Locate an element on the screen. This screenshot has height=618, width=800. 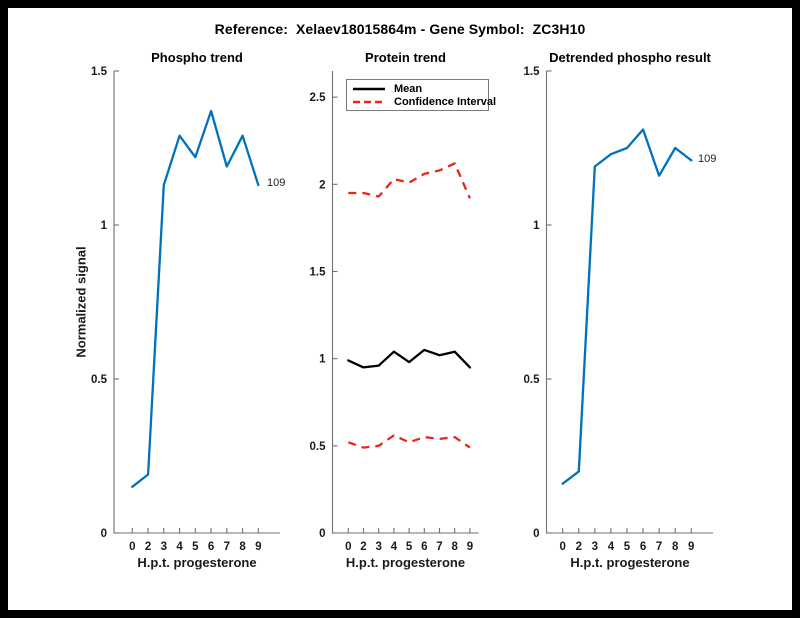
y-tick-label-panel-2: 1.5 is located at coordinates (318, 272).